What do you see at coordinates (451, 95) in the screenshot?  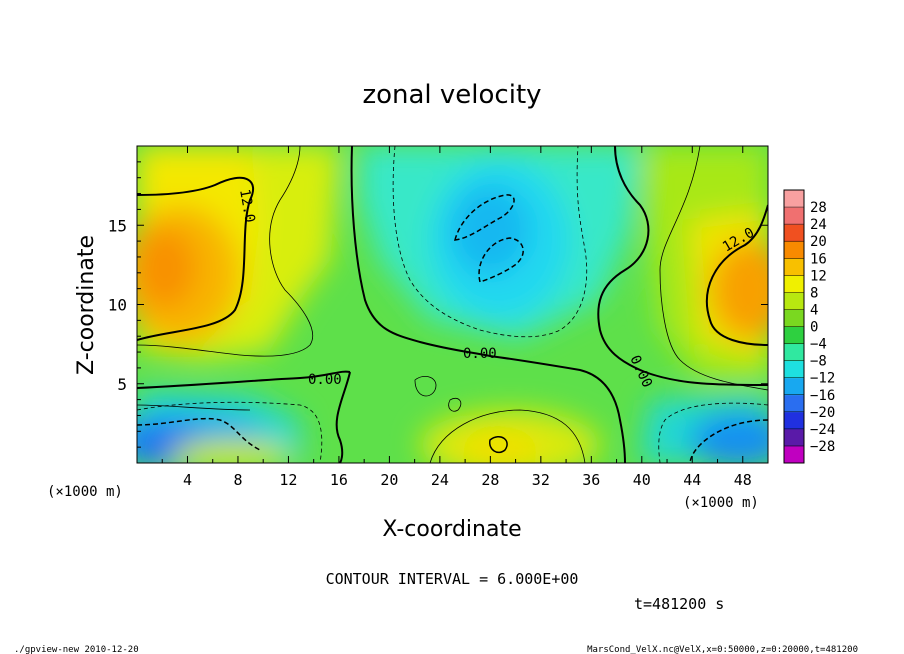 I see `chart-title: zonal velocity` at bounding box center [451, 95].